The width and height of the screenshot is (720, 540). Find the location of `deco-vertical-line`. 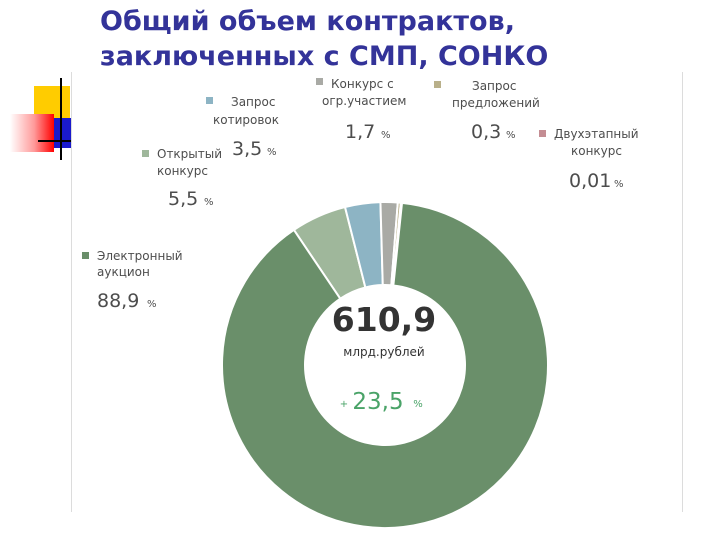

deco-vertical-line is located at coordinates (61, 119).